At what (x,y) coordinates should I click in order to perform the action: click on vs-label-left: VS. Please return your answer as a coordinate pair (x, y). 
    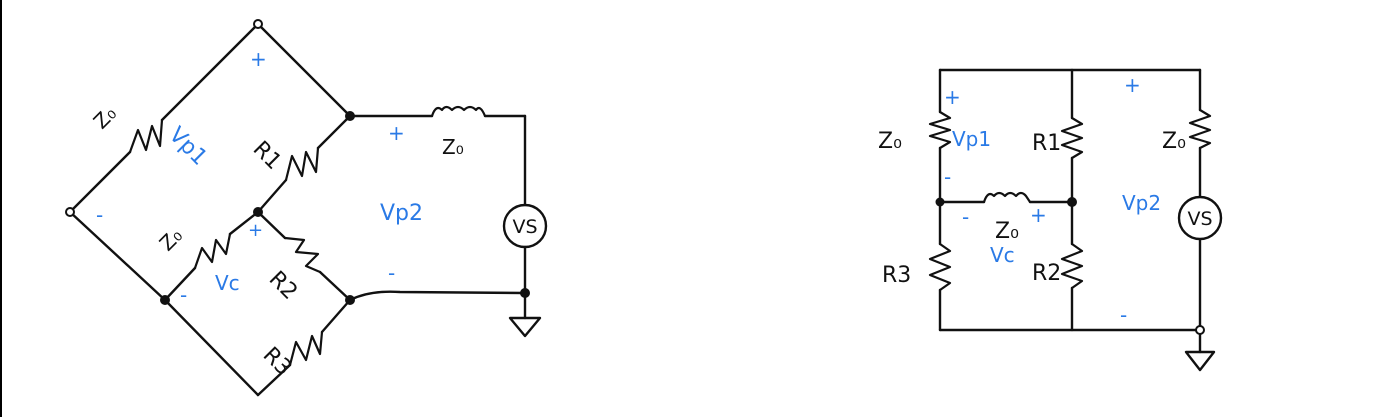
    Looking at the image, I should click on (524, 227).